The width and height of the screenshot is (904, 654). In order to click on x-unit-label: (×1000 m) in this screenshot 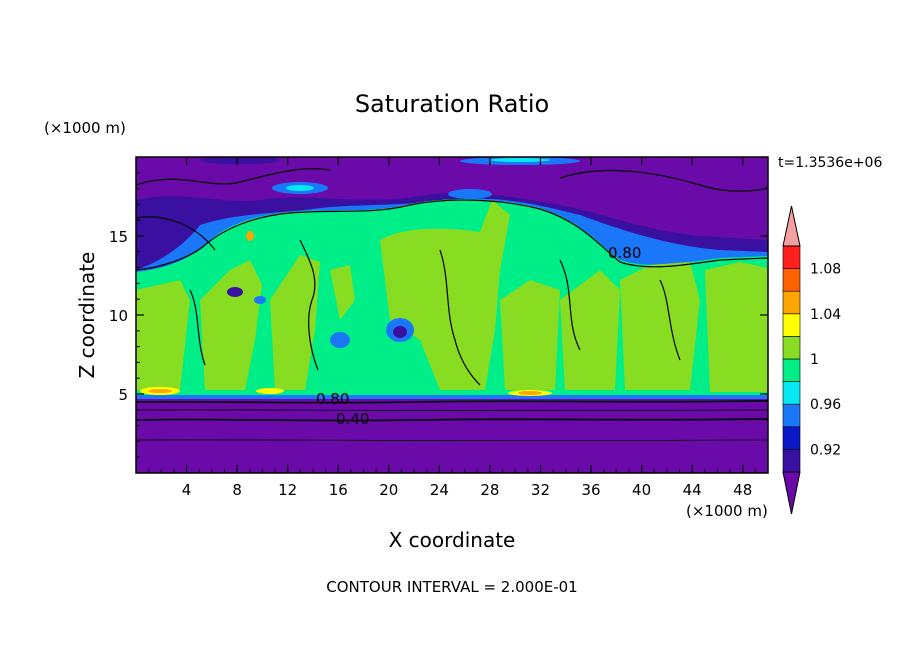, I will do `click(727, 511)`.